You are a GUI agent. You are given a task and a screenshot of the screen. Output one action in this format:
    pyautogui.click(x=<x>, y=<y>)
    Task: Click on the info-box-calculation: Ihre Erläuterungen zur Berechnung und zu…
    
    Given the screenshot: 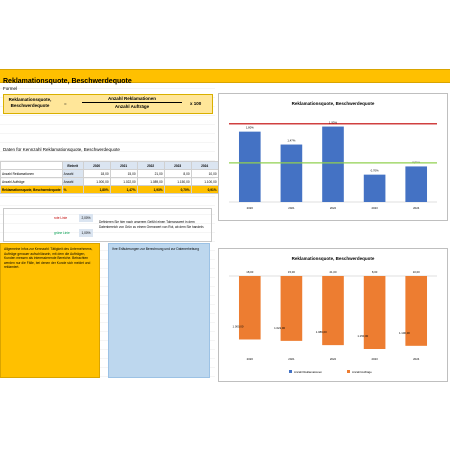 What is the action you would take?
    pyautogui.click(x=159, y=310)
    